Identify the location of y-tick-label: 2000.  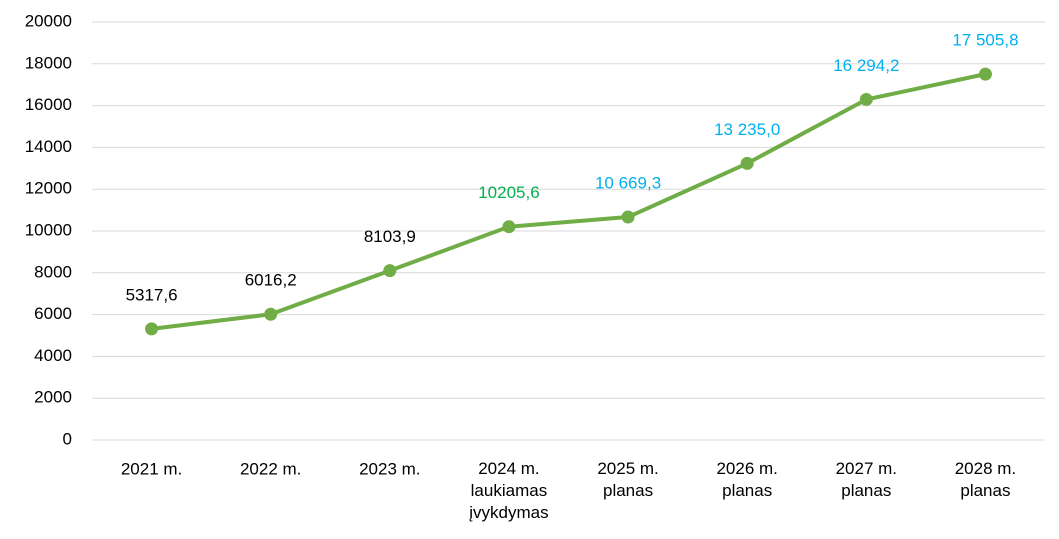
(53, 397).